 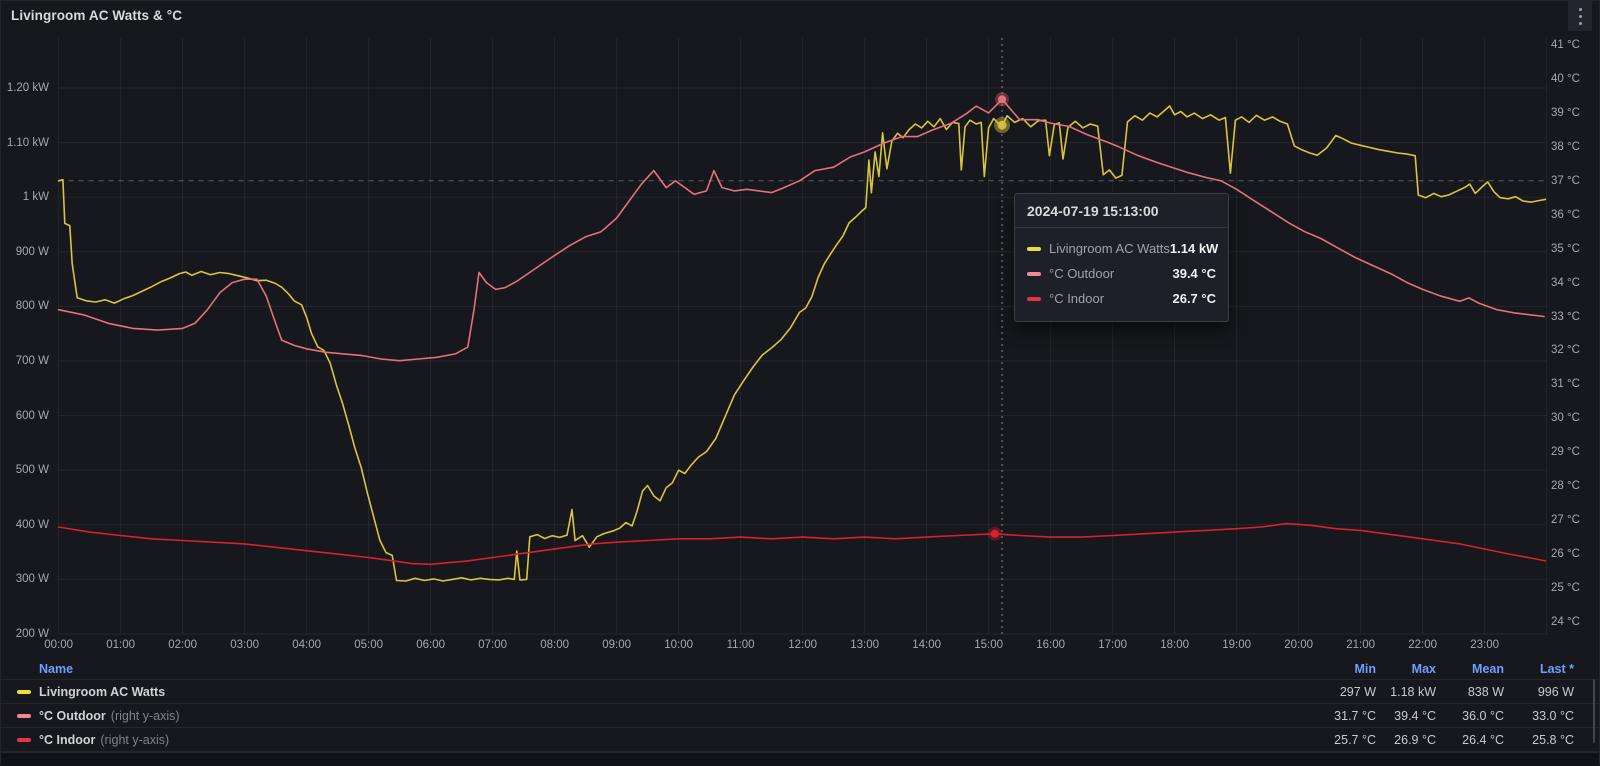 I want to click on y-left-tick-label: 300 W, so click(x=25, y=579).